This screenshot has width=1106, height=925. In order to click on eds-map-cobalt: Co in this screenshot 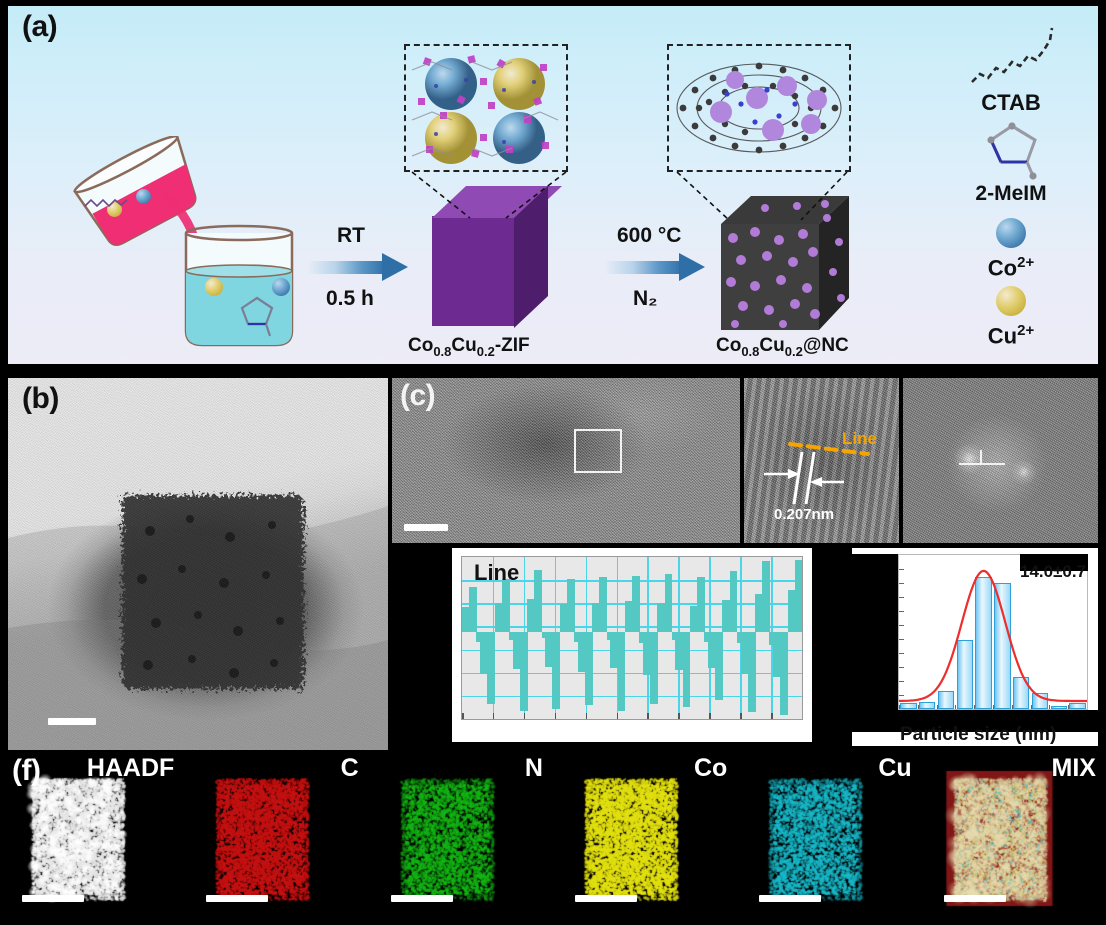, I will do `click(645, 838)`.